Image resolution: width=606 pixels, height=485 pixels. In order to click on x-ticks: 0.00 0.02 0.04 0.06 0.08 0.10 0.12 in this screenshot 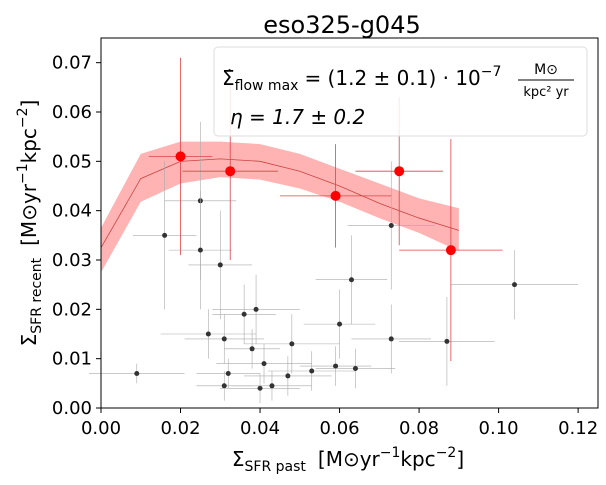, I will do `click(339, 423)`.